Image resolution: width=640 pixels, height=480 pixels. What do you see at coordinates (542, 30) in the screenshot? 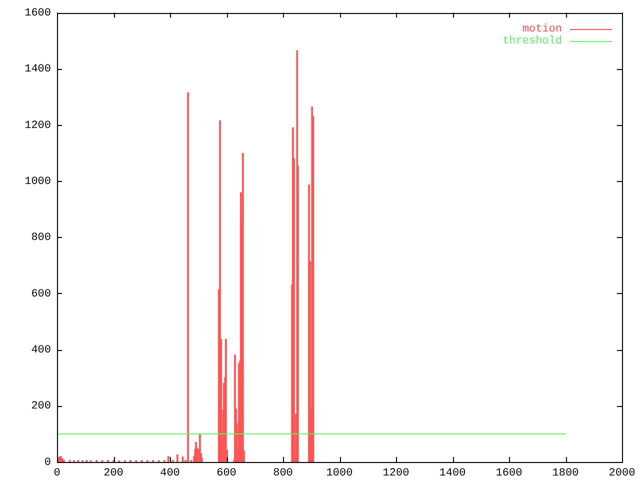
I see `legend-label: motion` at bounding box center [542, 30].